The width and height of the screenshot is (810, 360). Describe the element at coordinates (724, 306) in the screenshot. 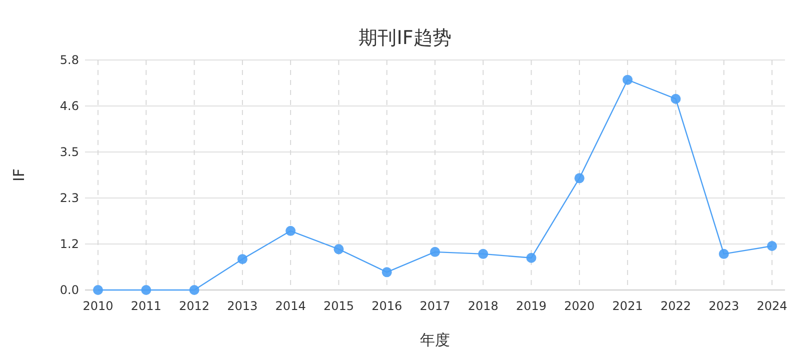

I see `x-tick-label: 2023` at that location.